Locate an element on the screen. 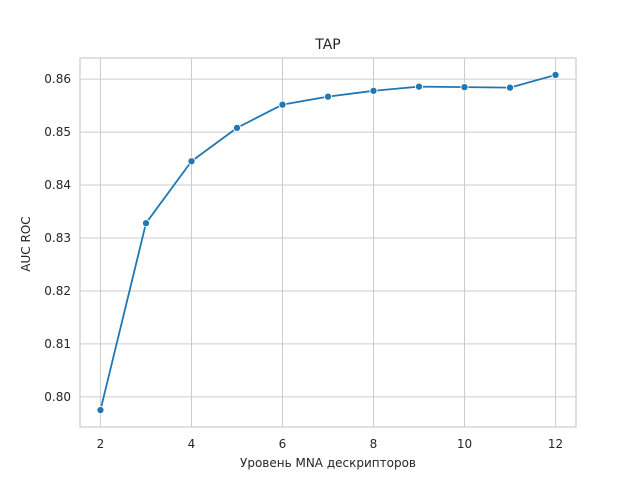 The height and width of the screenshot is (480, 640). y-tick-label: 0.85 is located at coordinates (57, 132).